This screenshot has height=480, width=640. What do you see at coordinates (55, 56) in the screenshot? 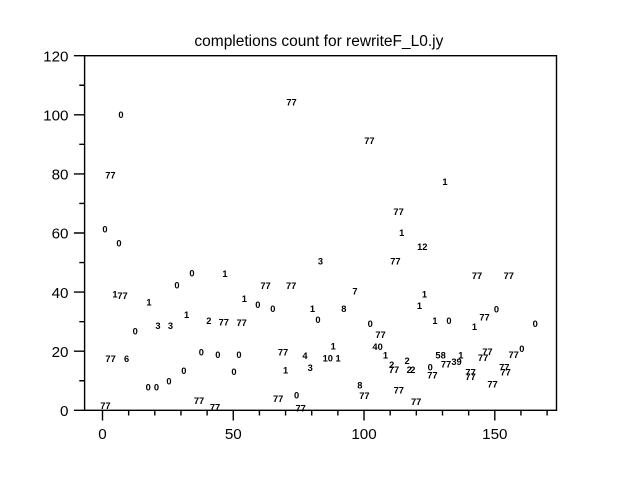
I see `svg-text: 120` at bounding box center [55, 56].